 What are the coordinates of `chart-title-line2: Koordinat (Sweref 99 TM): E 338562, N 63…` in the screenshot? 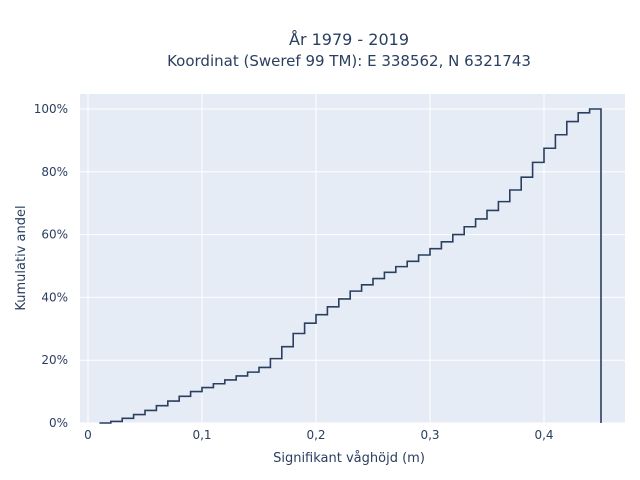 It's located at (349, 61).